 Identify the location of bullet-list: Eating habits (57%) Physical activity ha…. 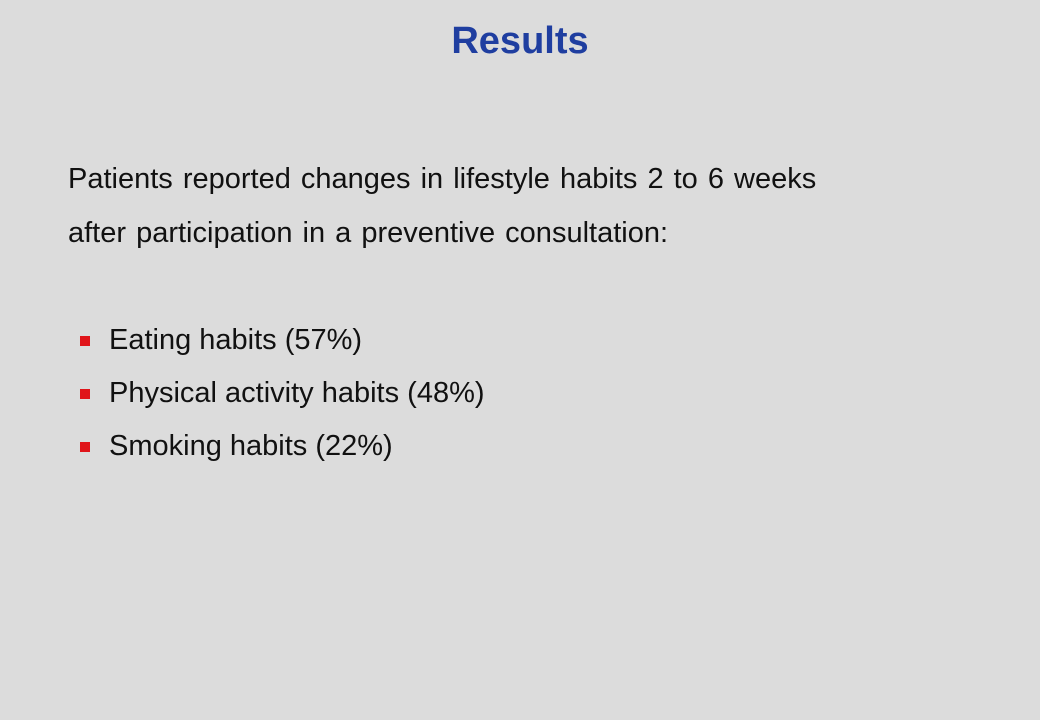
(282, 393).